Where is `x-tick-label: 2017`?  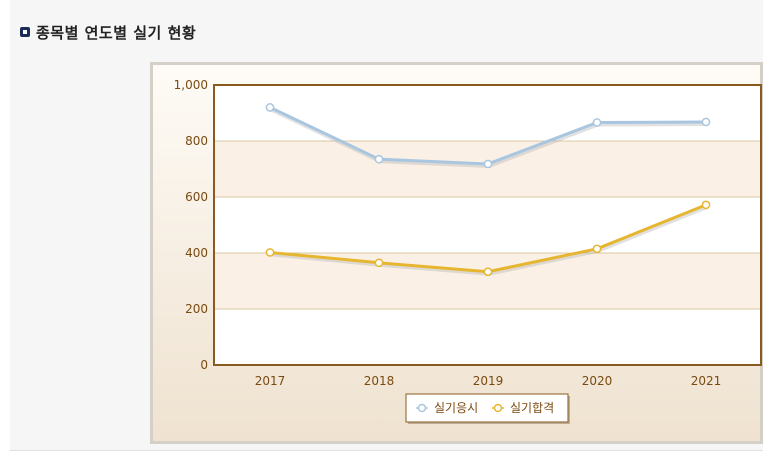 x-tick-label: 2017 is located at coordinates (270, 381).